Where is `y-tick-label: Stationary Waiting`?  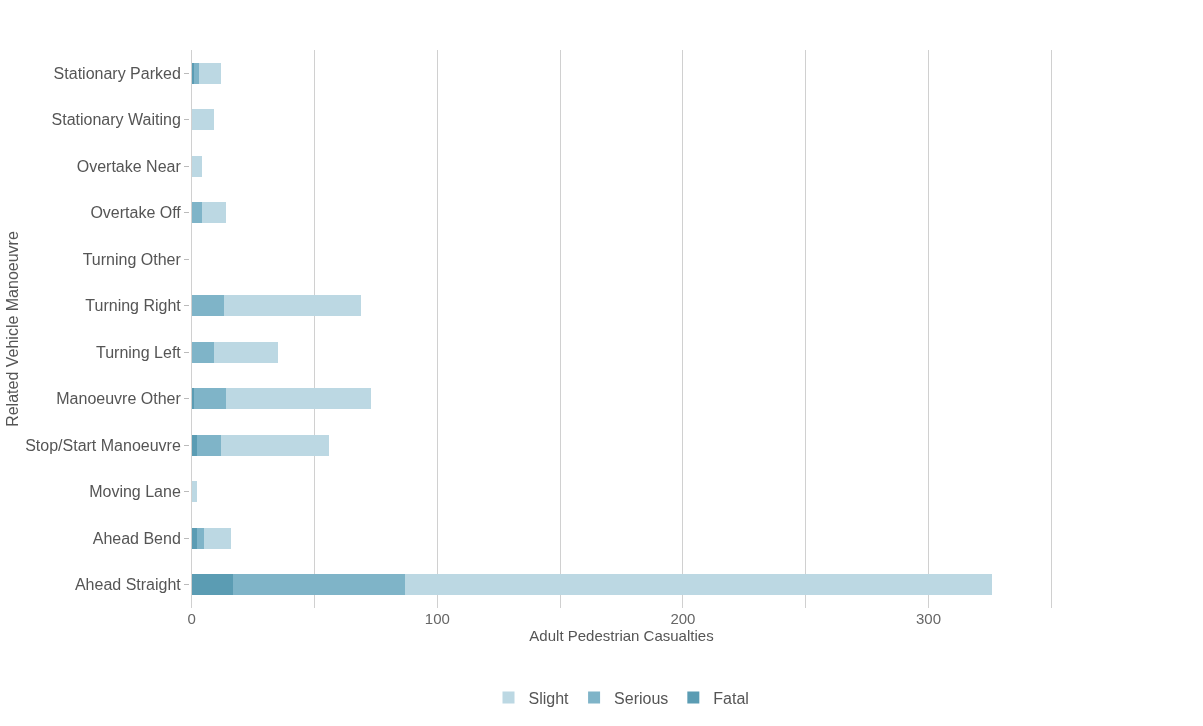
y-tick-label: Stationary Waiting is located at coordinates (116, 120).